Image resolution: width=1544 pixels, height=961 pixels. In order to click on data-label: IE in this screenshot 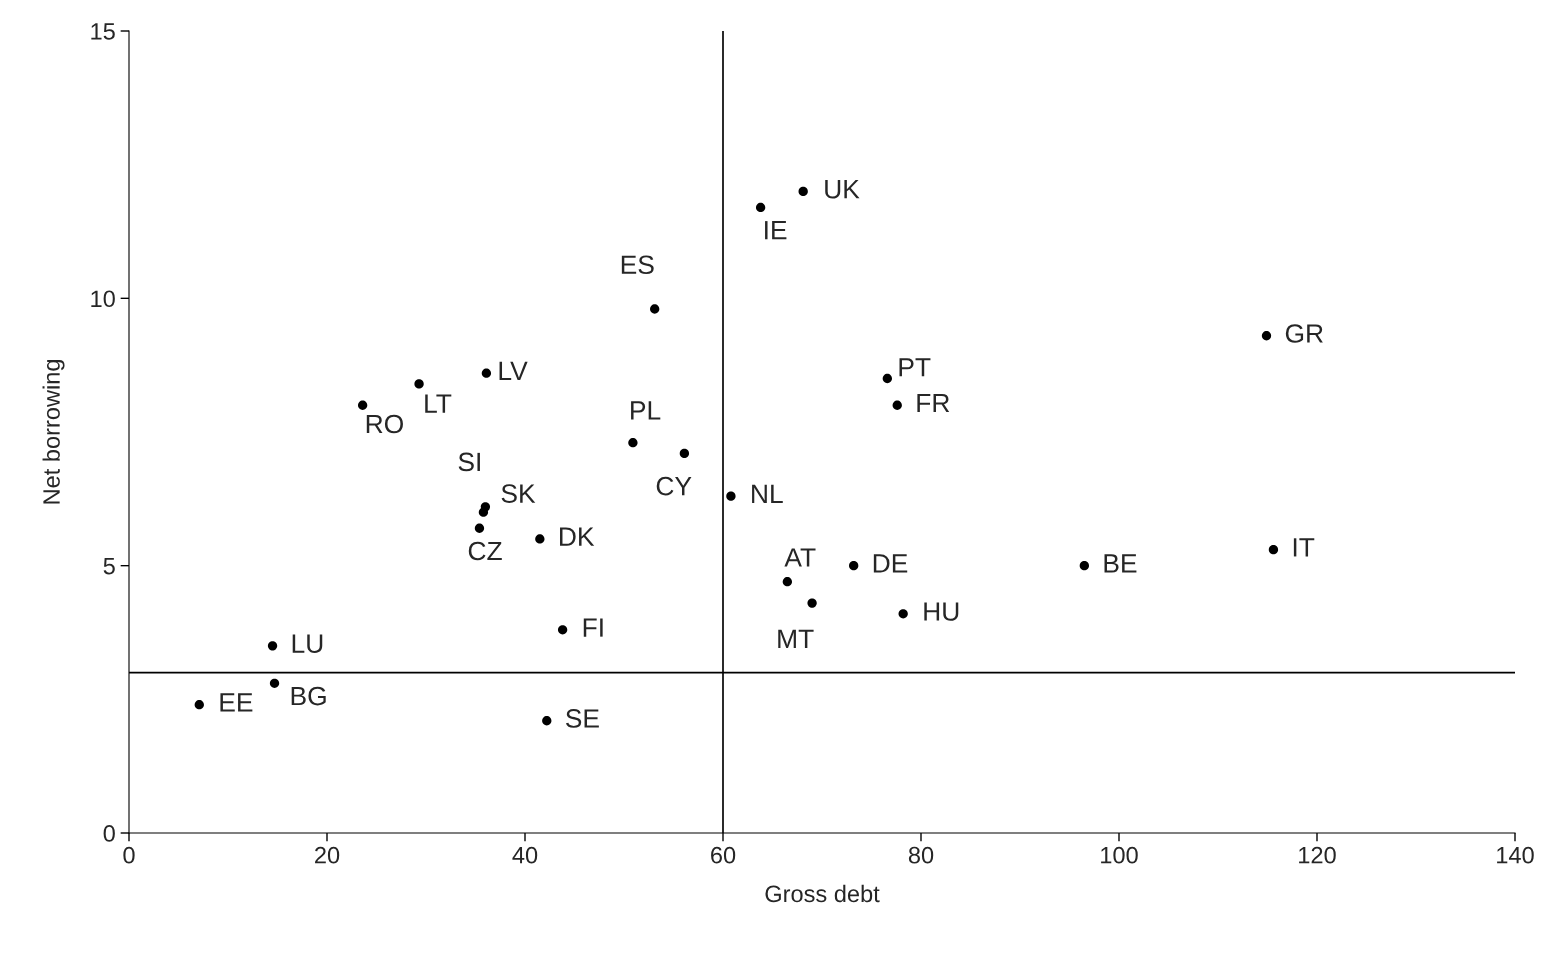, I will do `click(776, 230)`.